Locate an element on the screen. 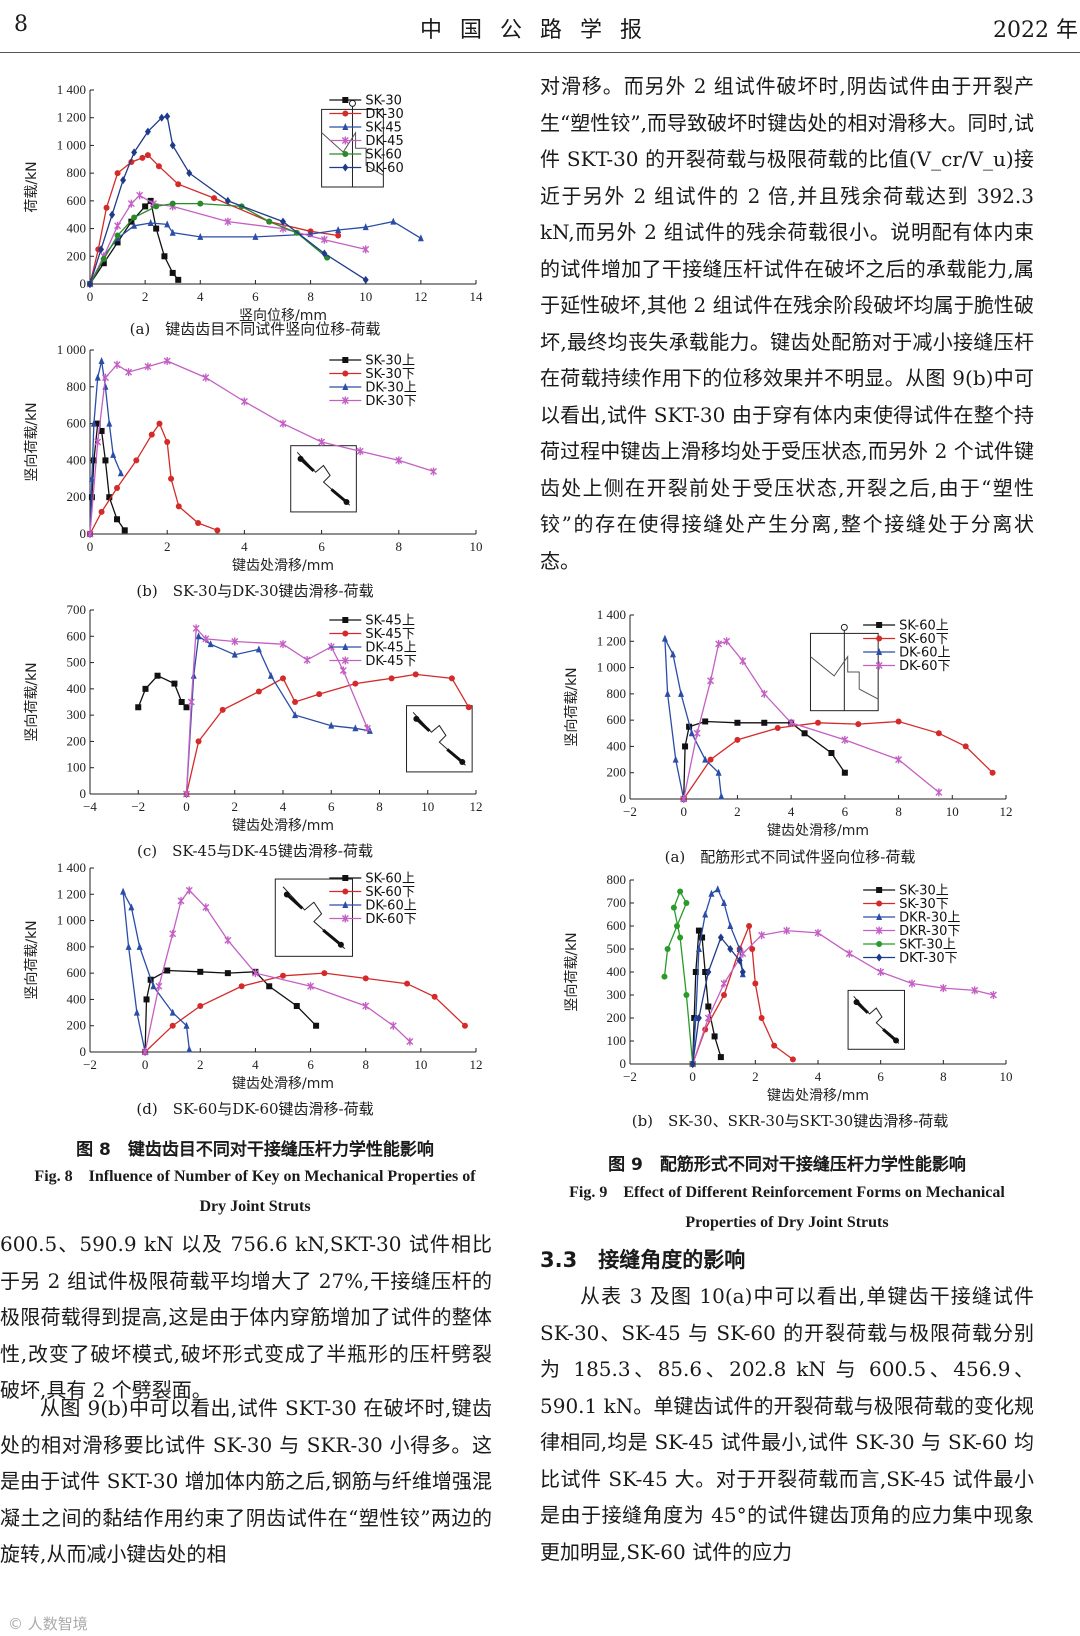  legend-label: SK-45下 is located at coordinates (390, 634).